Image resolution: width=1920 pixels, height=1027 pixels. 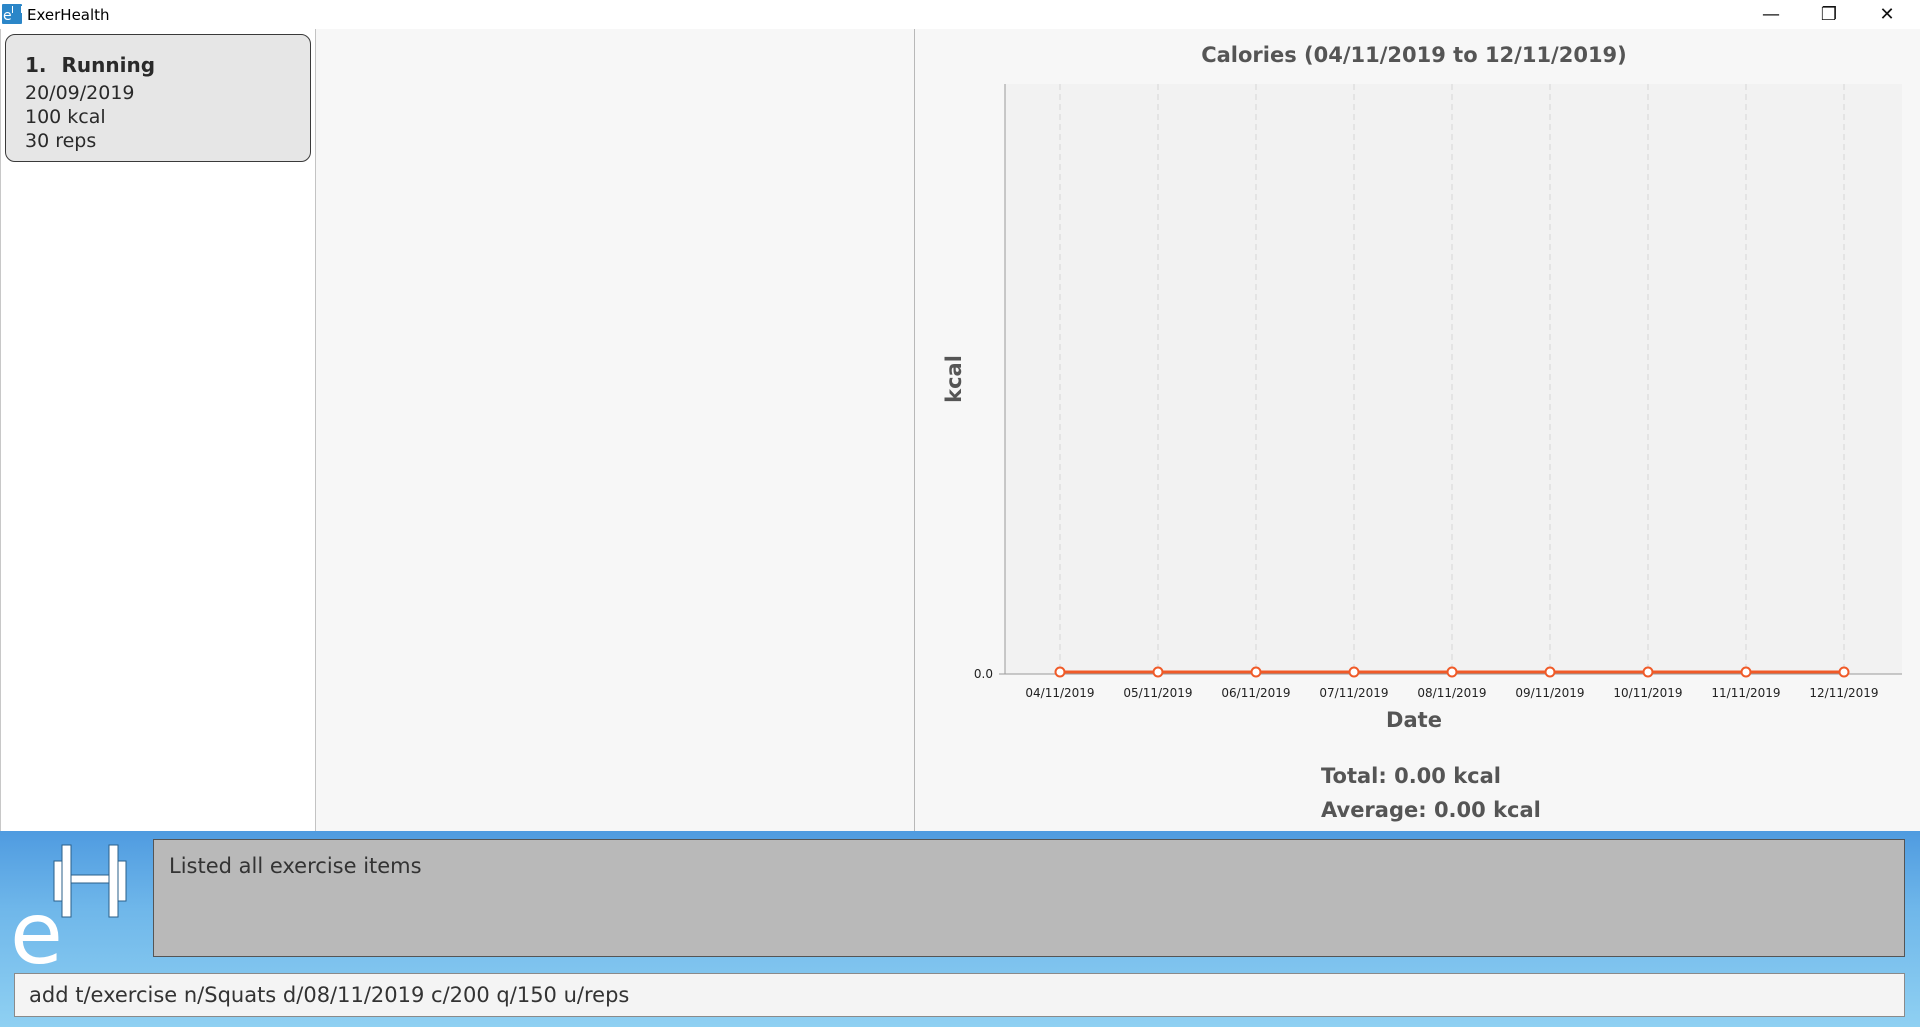 What do you see at coordinates (68, 15) in the screenshot?
I see `window-title: ExerHealth` at bounding box center [68, 15].